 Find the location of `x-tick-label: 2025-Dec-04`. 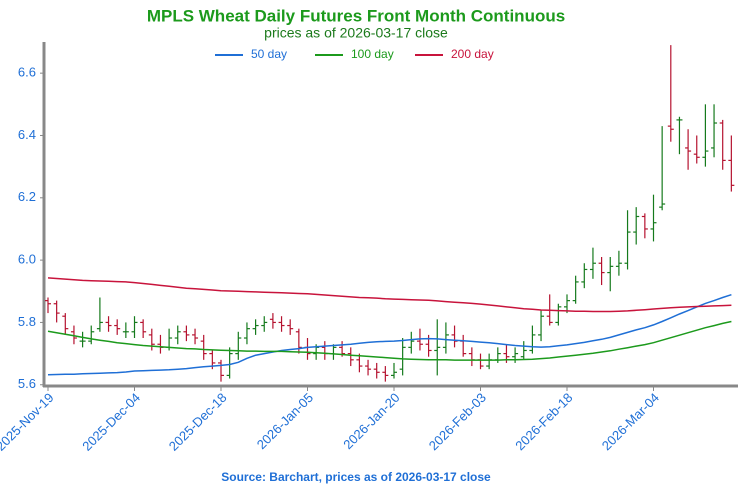

x-tick-label: 2025-Dec-04 is located at coordinates (111, 422).